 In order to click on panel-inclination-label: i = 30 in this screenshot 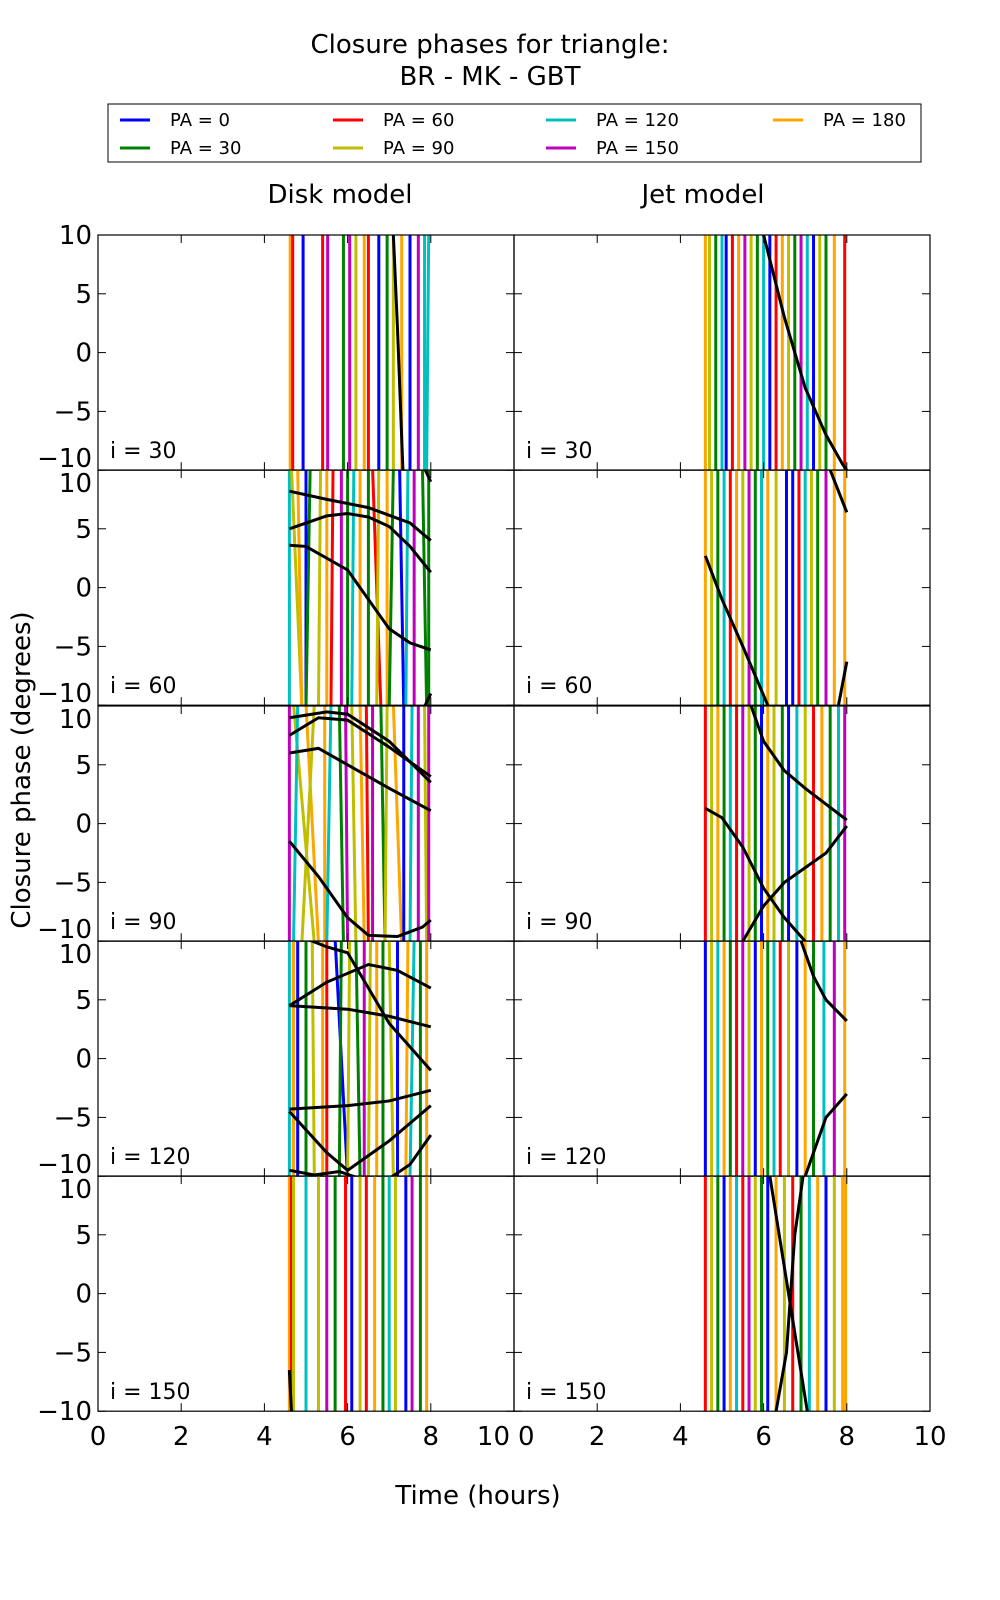, I will do `click(559, 451)`.